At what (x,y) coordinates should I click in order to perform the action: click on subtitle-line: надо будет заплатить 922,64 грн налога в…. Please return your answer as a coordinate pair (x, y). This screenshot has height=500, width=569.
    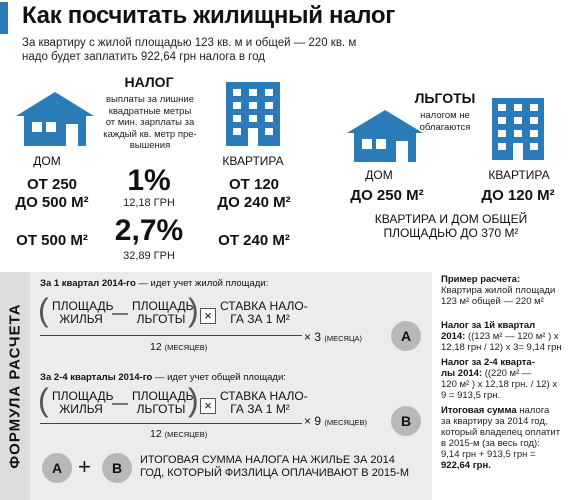
    Looking at the image, I should click on (143, 57).